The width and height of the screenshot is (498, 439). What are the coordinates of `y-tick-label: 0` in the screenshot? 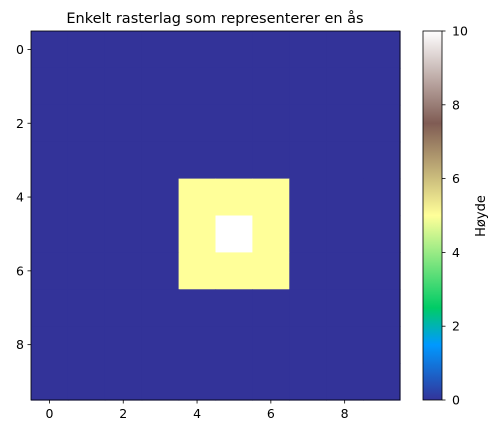 It's located at (20, 49).